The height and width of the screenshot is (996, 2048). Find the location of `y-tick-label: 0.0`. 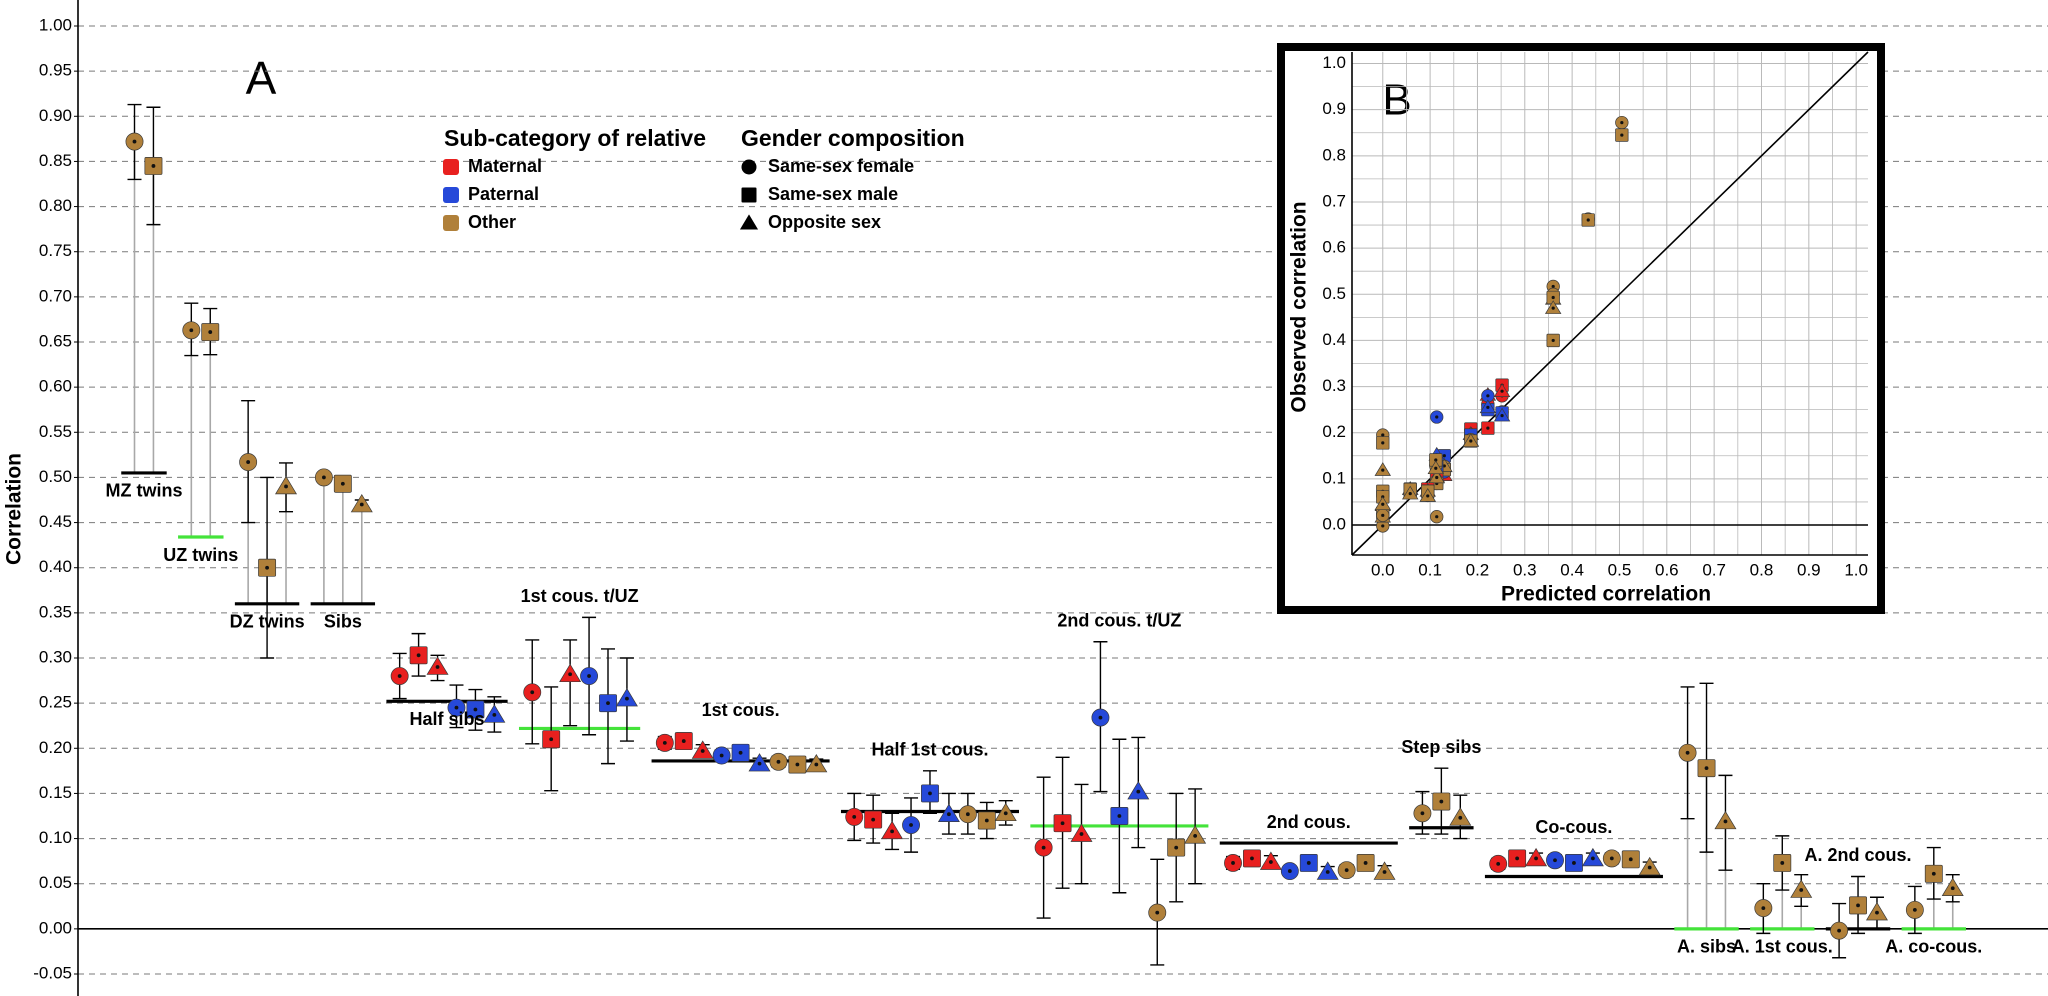

y-tick-label: 0.0 is located at coordinates (1334, 523).